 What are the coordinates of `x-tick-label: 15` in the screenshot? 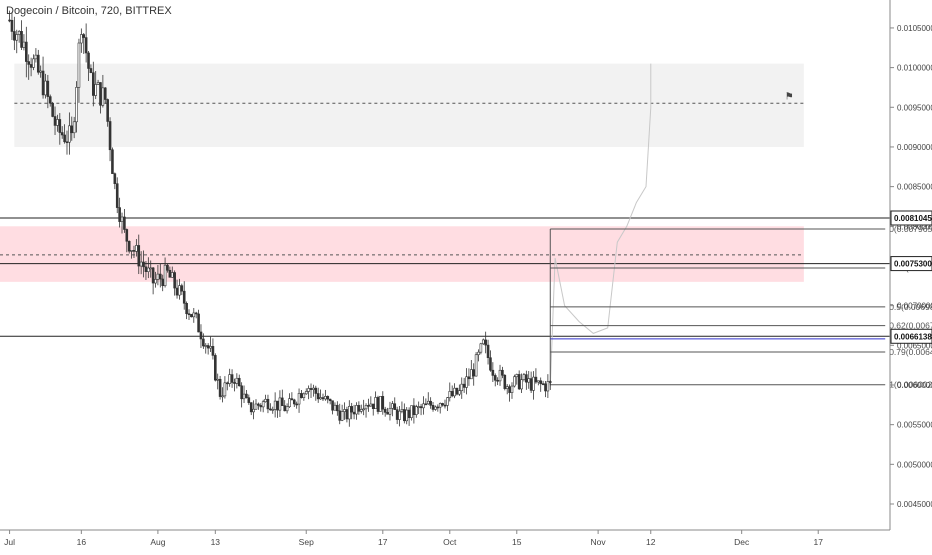 It's located at (517, 542).